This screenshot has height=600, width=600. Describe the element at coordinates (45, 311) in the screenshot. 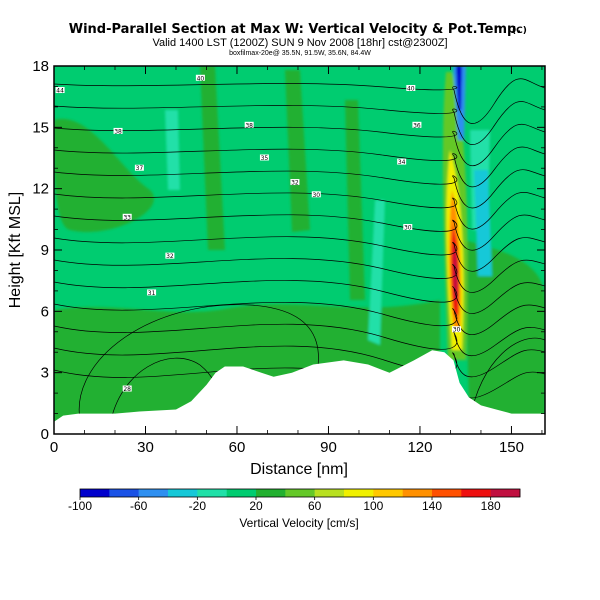

I see `y-tick-label: 6` at that location.